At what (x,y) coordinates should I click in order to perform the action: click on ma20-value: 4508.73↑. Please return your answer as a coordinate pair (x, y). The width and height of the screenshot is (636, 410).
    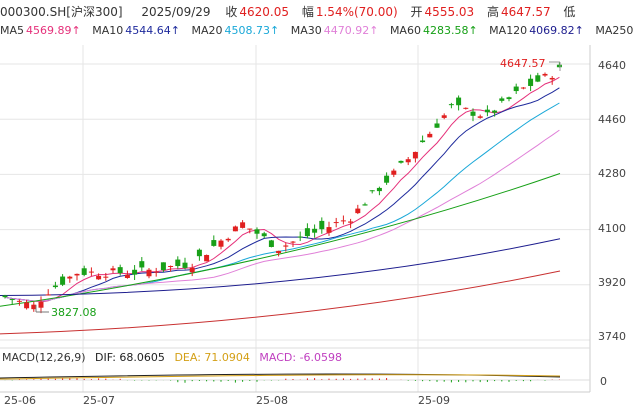
    Looking at the image, I should click on (252, 30).